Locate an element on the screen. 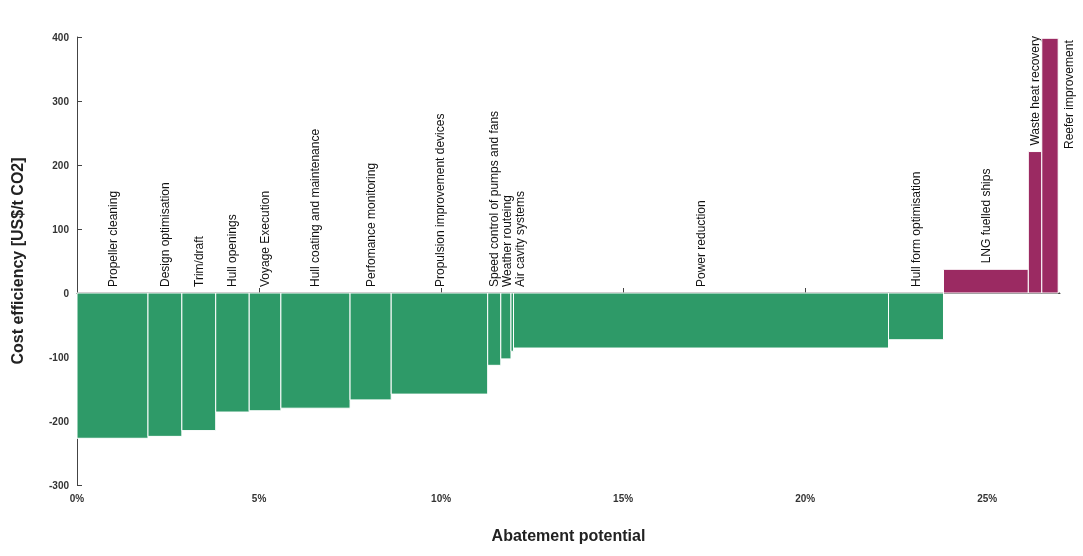 This screenshot has height=556, width=1083. annotation: Hull coating and maintenance is located at coordinates (315, 207).